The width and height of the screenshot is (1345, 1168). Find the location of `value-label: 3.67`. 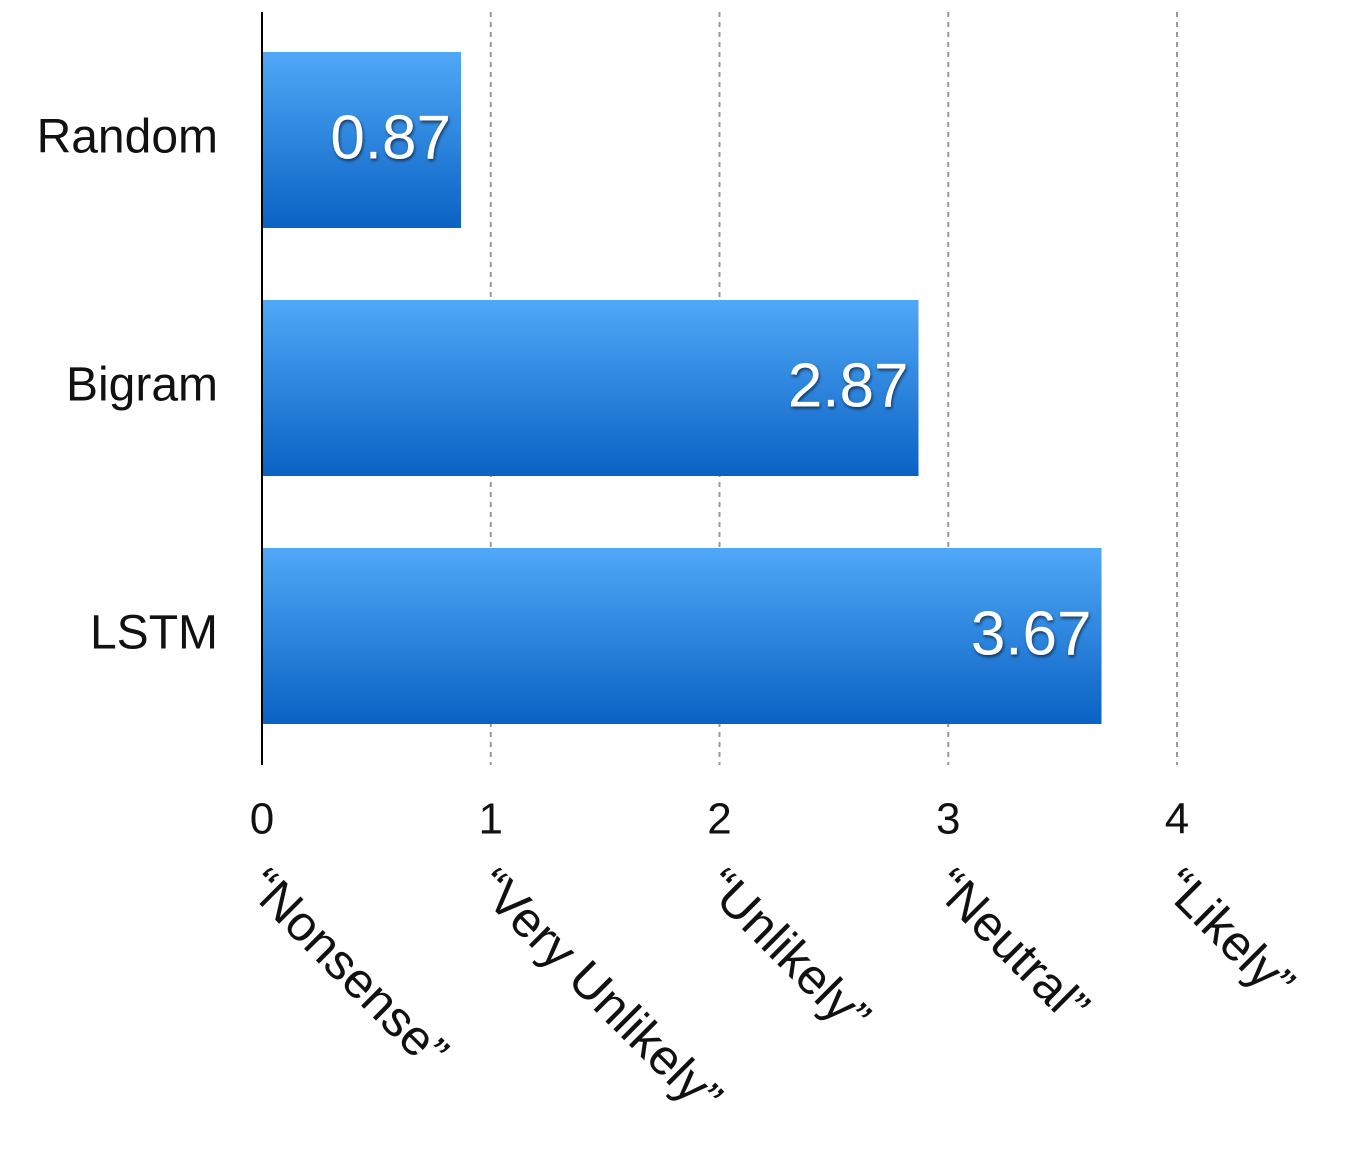

value-label: 3.67 is located at coordinates (1031, 633).